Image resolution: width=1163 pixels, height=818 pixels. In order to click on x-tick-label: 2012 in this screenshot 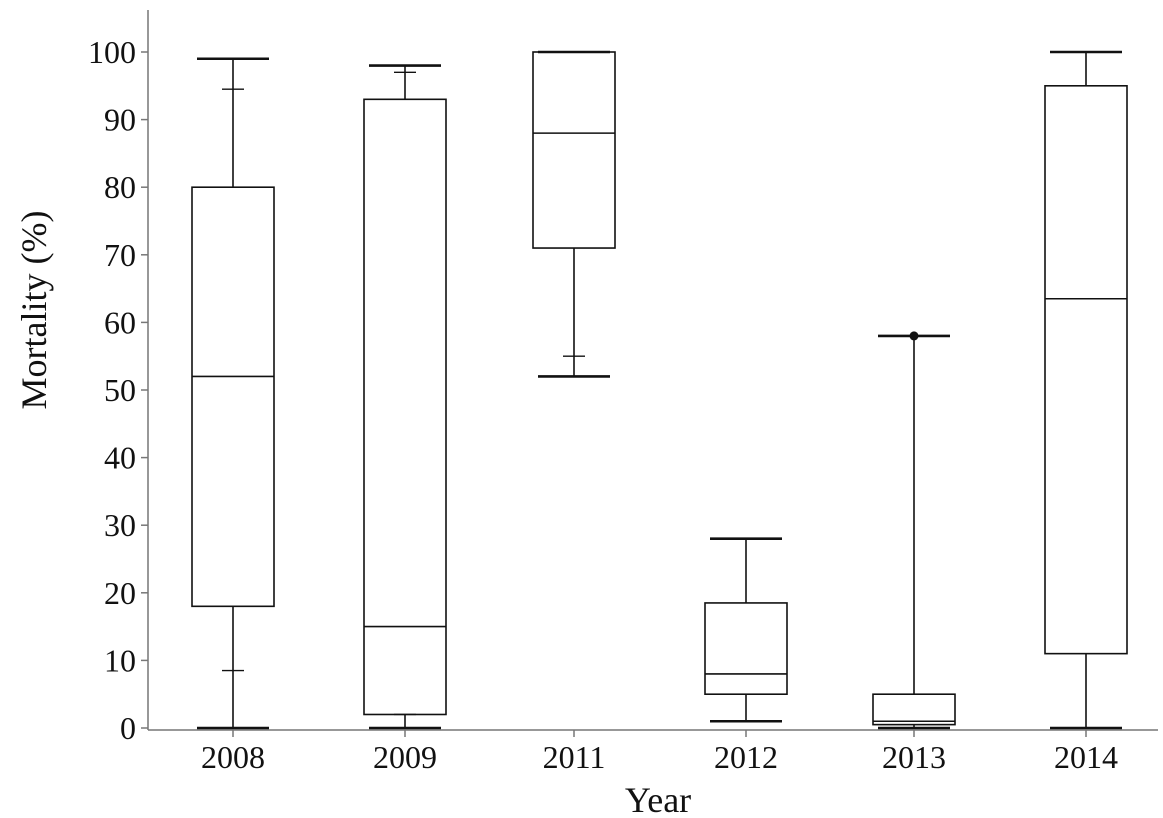, I will do `click(746, 757)`.